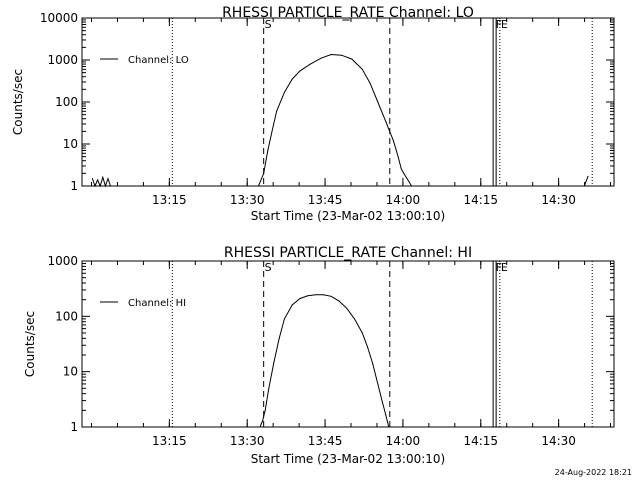 The image size is (640, 480). What do you see at coordinates (504, 267) in the screenshot?
I see `chart1-marker-label-4: E` at bounding box center [504, 267].